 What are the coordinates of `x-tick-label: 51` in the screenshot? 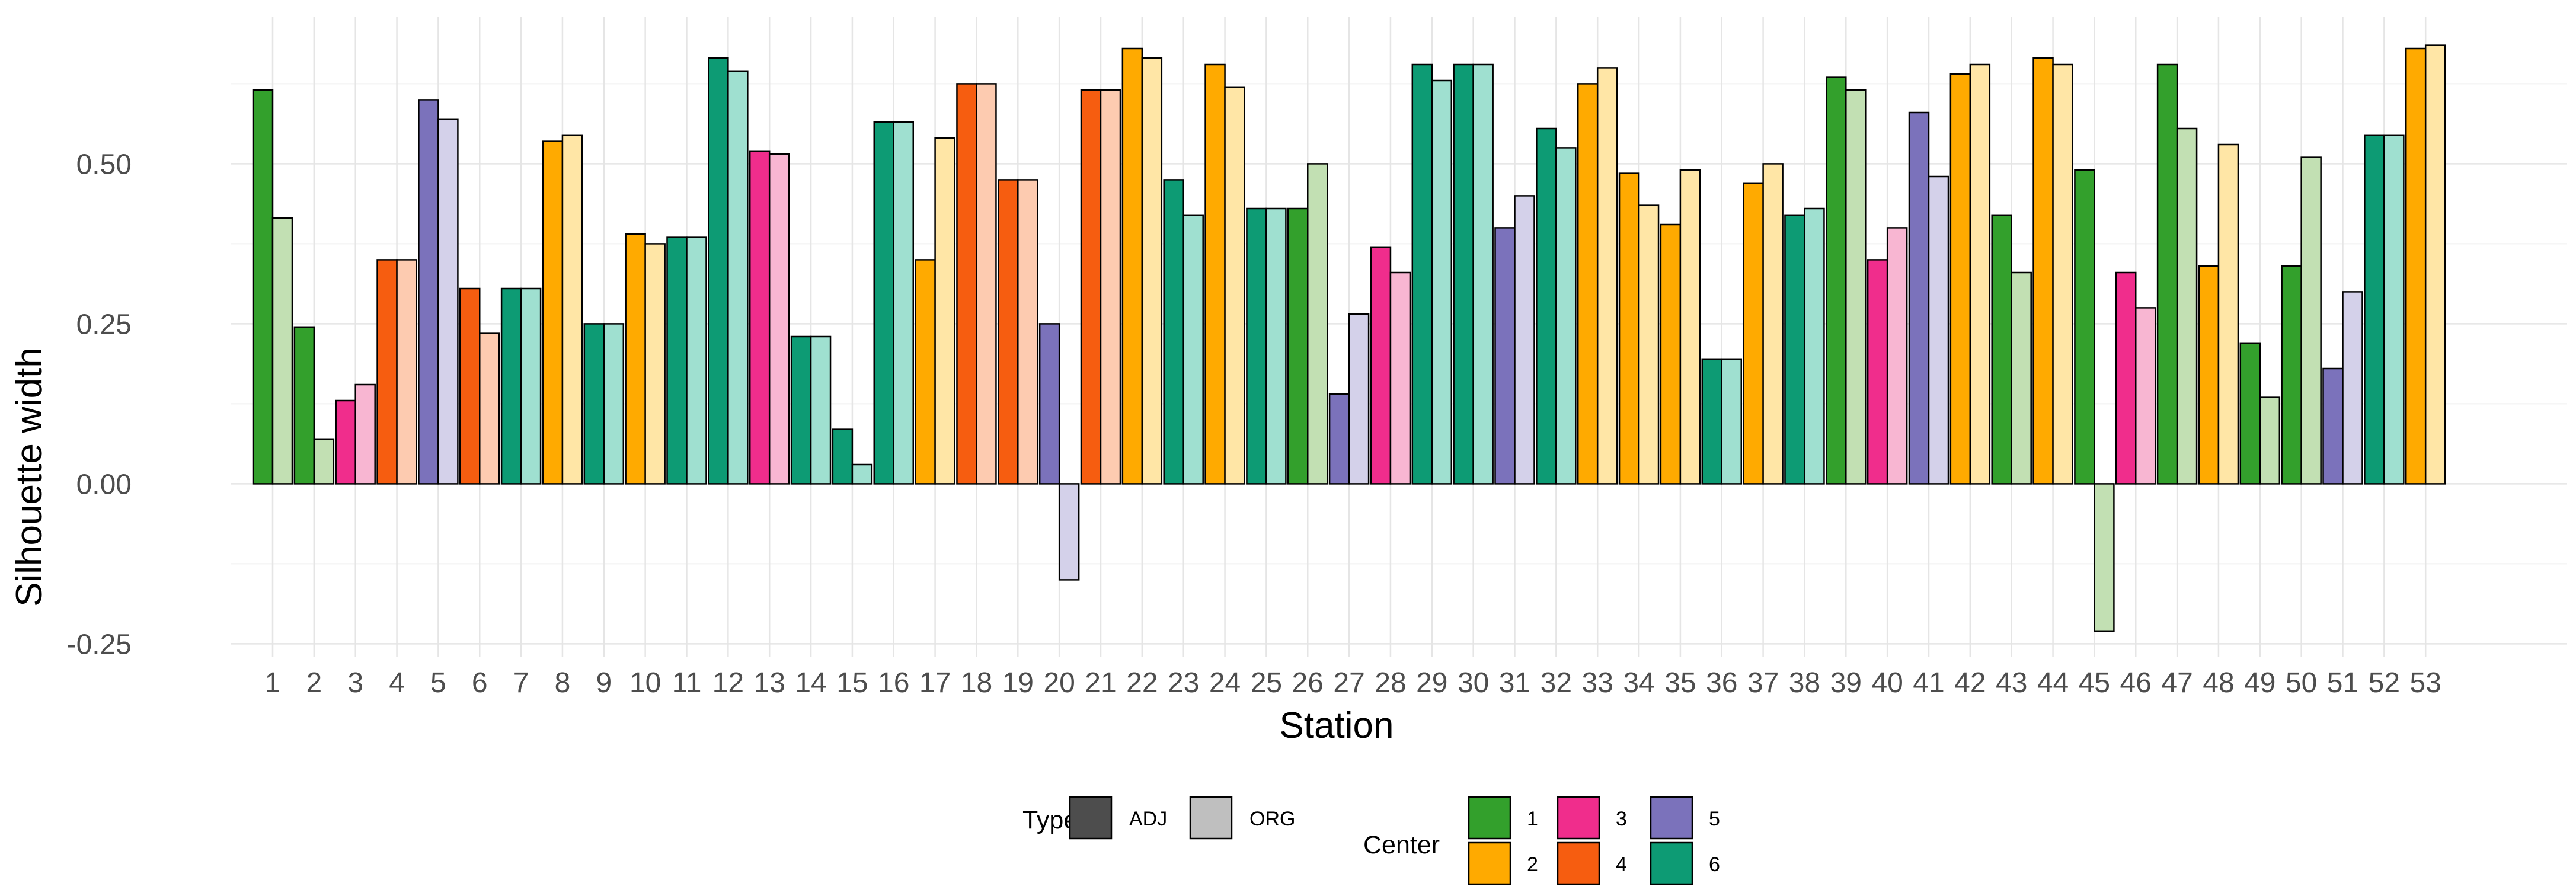 It's located at (2342, 683).